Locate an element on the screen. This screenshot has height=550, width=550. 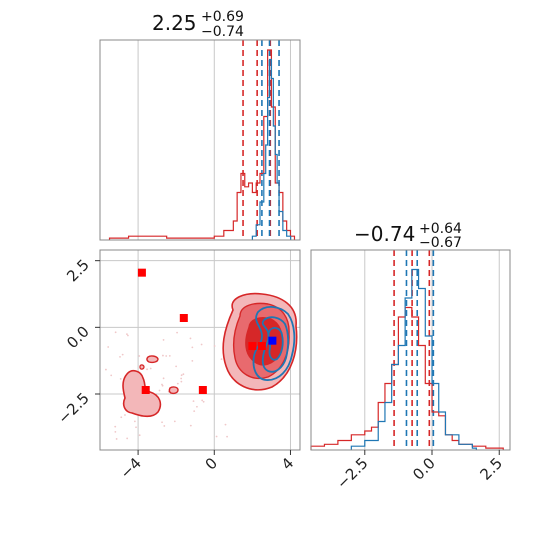
panel-hist-param1-title-value: 2.25 is located at coordinates (174, 23).